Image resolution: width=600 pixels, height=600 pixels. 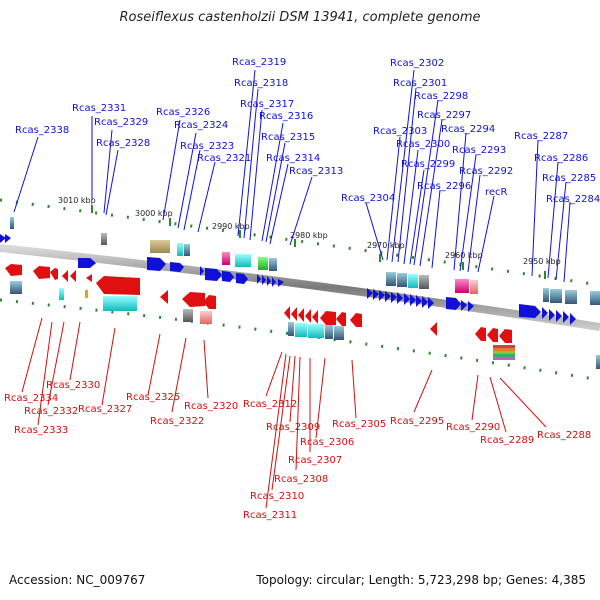 I want to click on tick-label: 2960 kbp, so click(x=464, y=255).